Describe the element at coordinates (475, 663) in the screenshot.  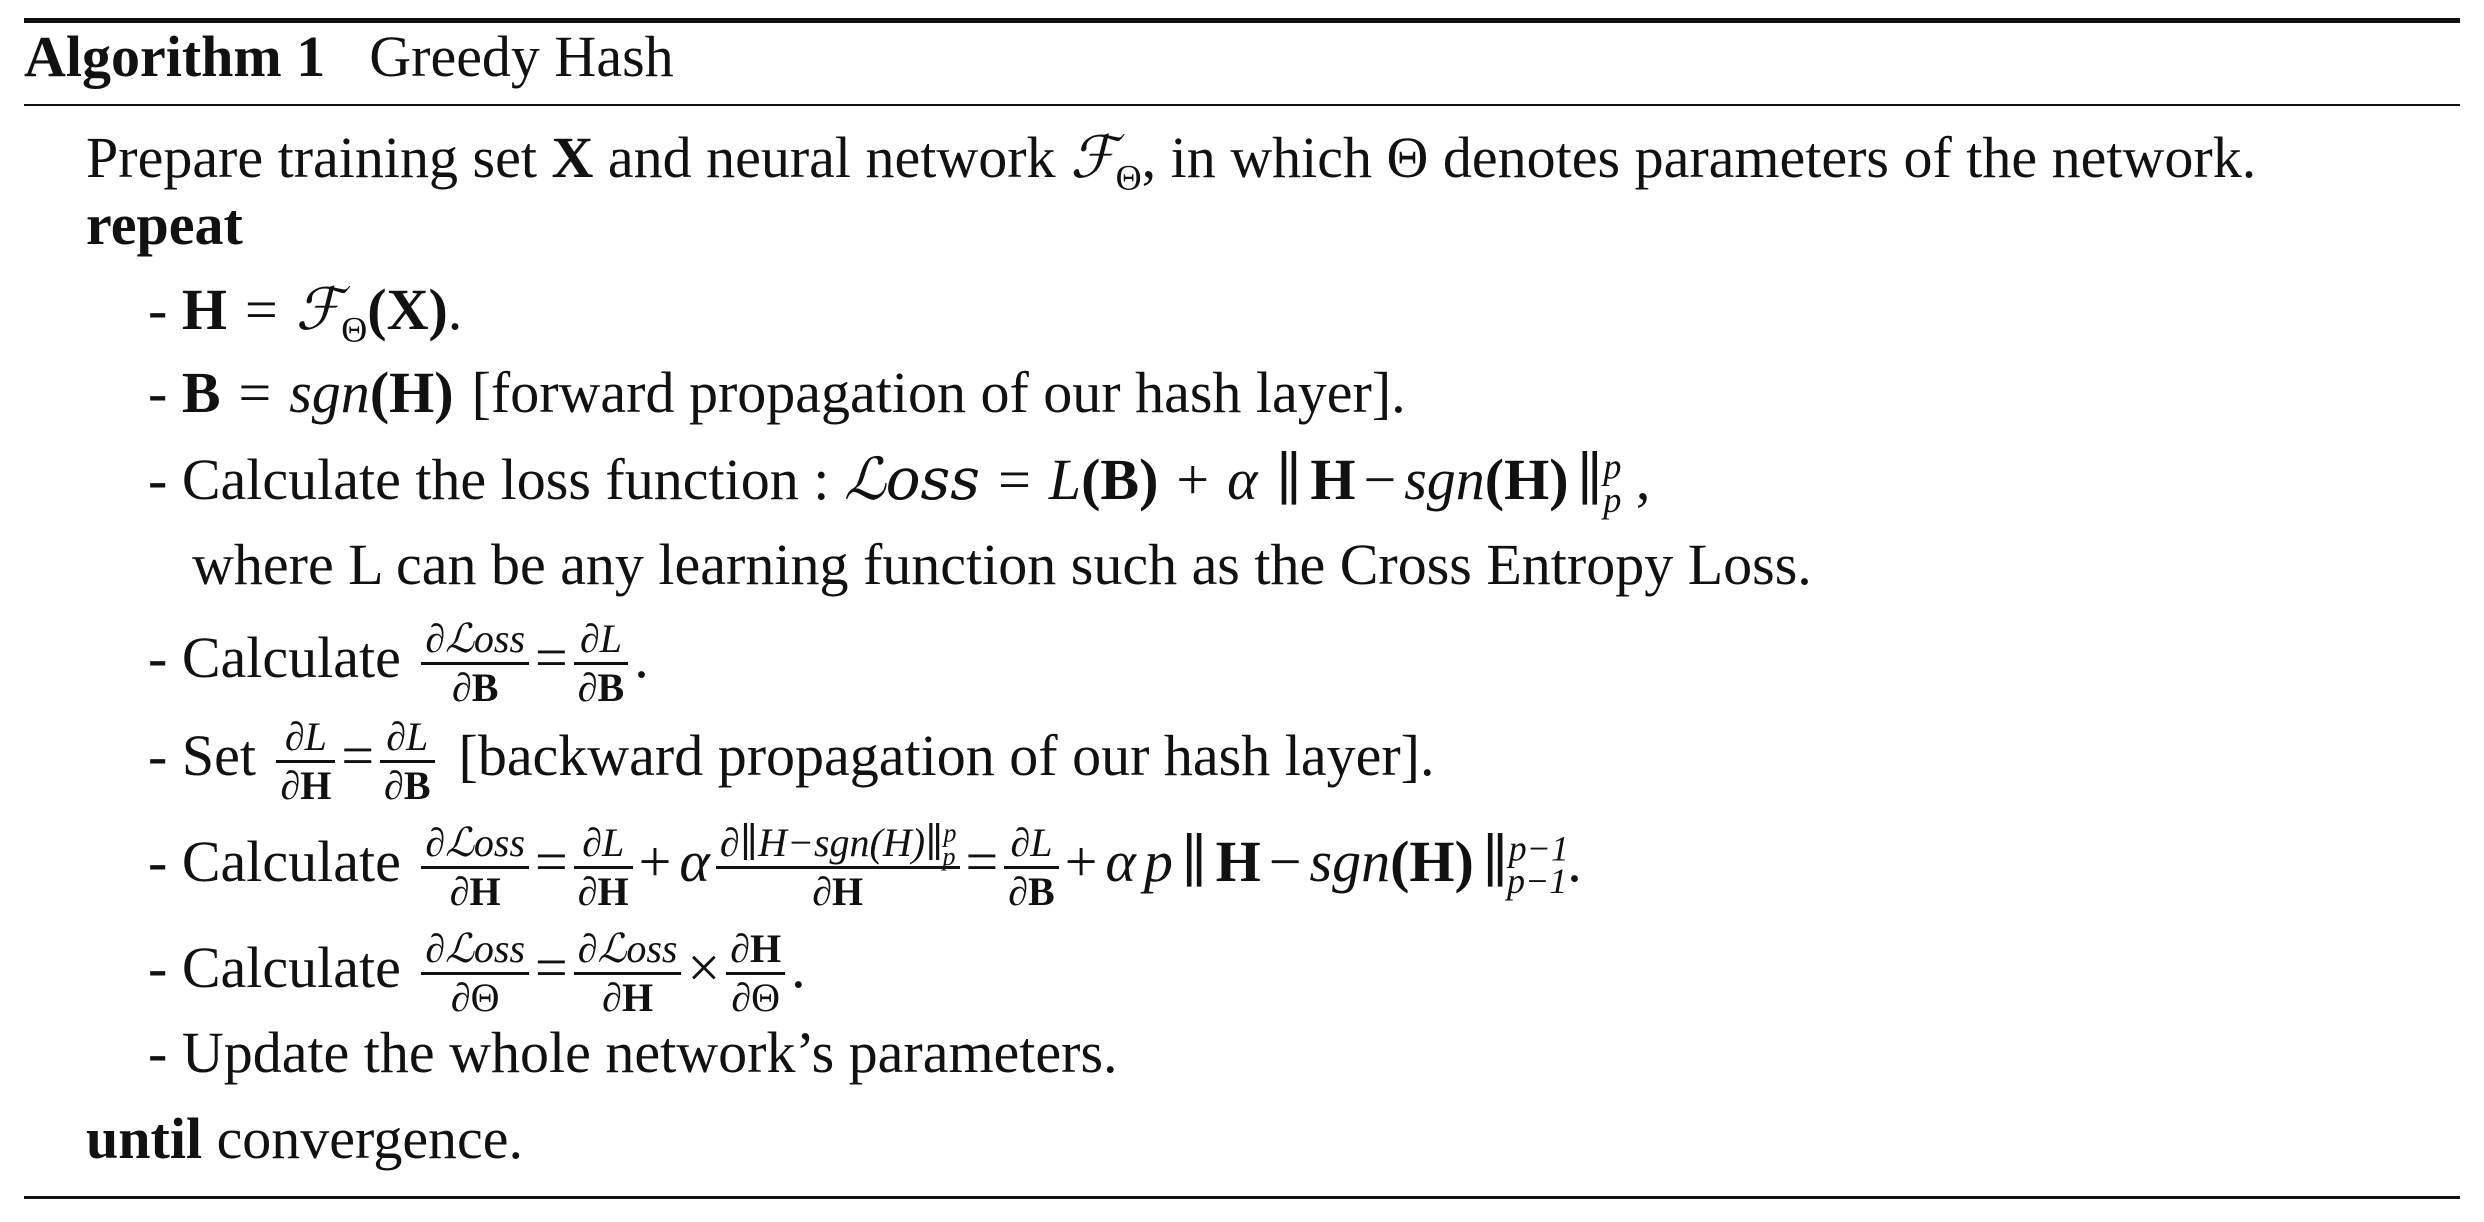
I see `fraction: ∂ℒoss ∂B` at that location.